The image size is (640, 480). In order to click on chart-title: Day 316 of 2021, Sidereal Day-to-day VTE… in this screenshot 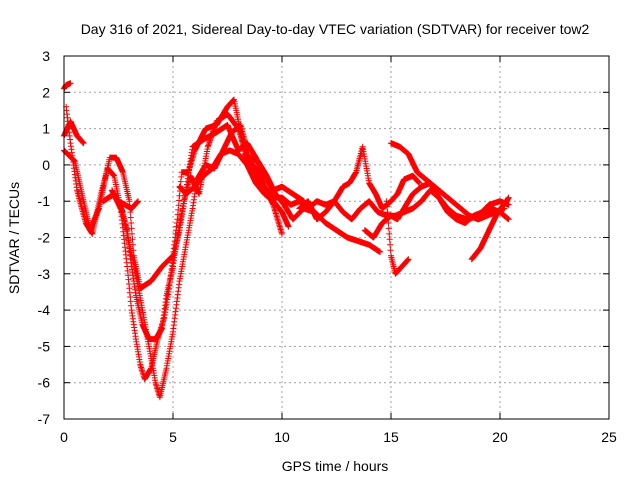, I will do `click(335, 29)`.